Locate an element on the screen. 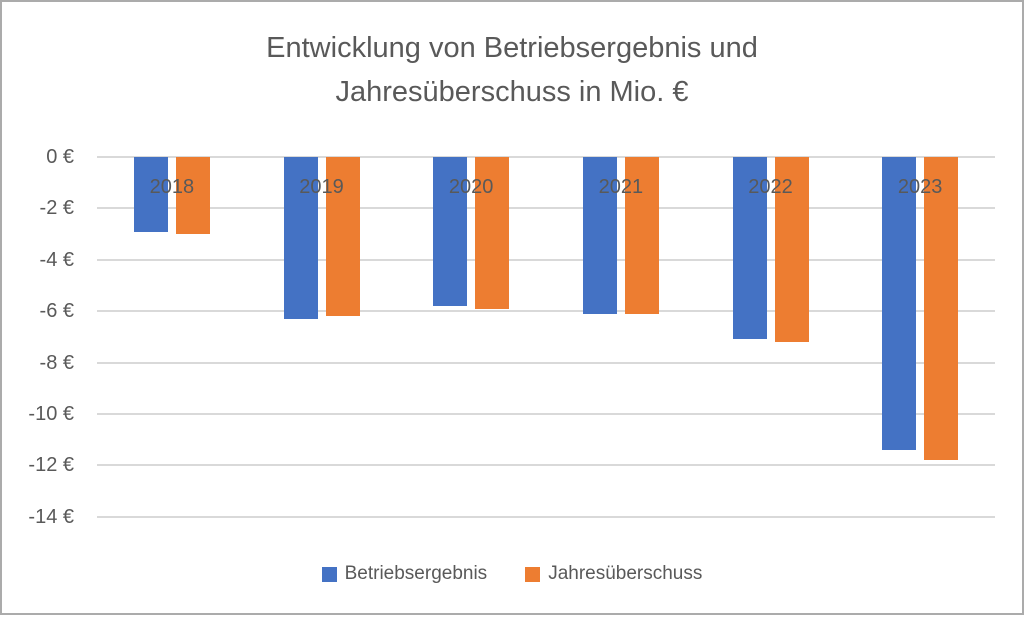 The image size is (1024, 617). gridline--8€ is located at coordinates (546, 362).